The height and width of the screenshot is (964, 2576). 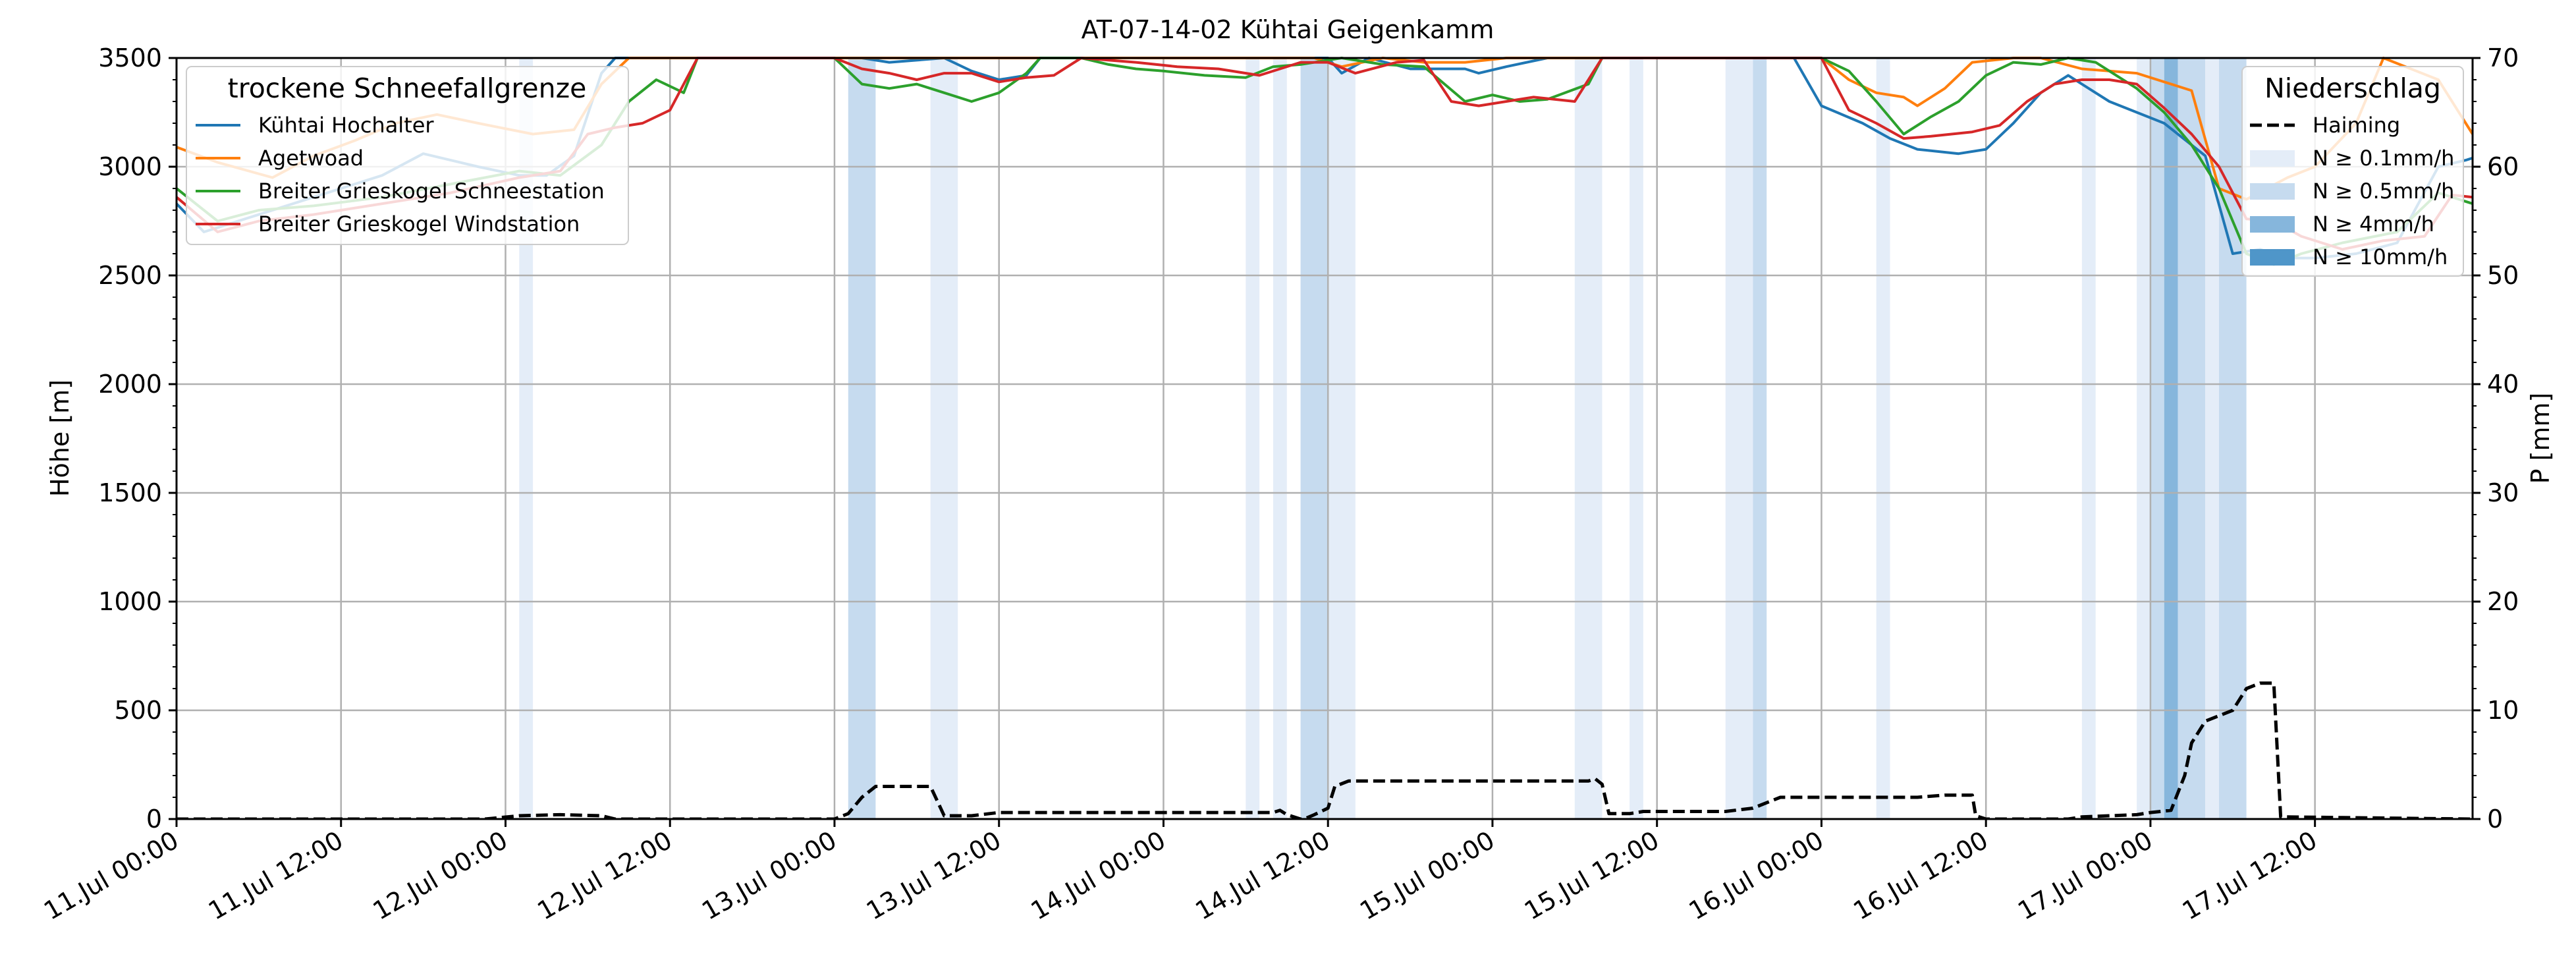 What do you see at coordinates (2540, 438) in the screenshot?
I see `y2-axis-label: P [mm]` at bounding box center [2540, 438].